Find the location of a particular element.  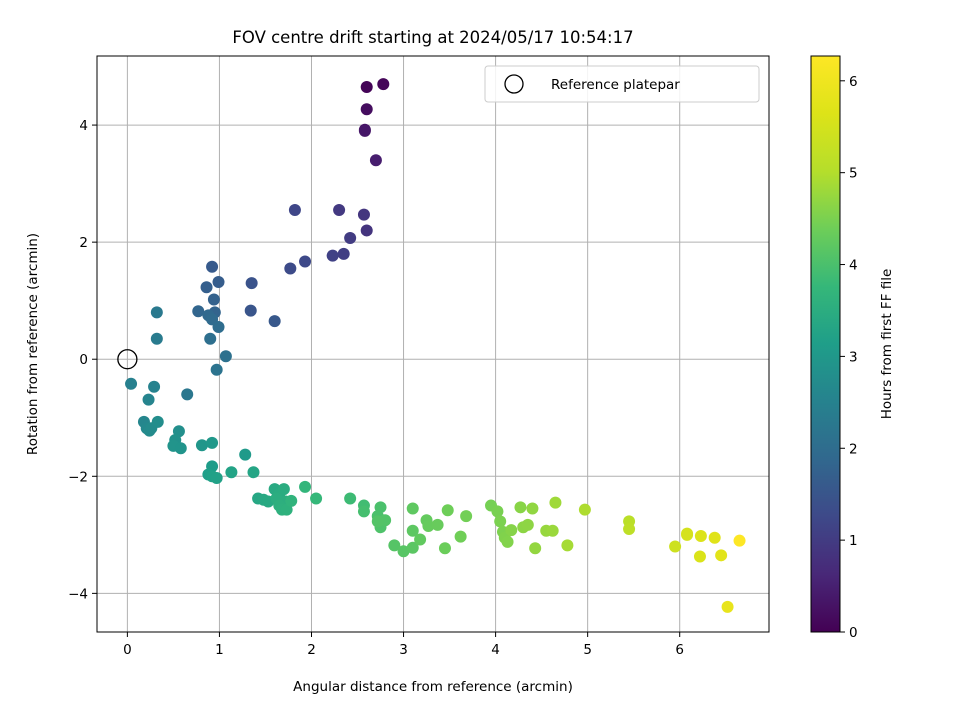

y-axis-label: Rotation from reference (arcmin) is located at coordinates (33, 344).